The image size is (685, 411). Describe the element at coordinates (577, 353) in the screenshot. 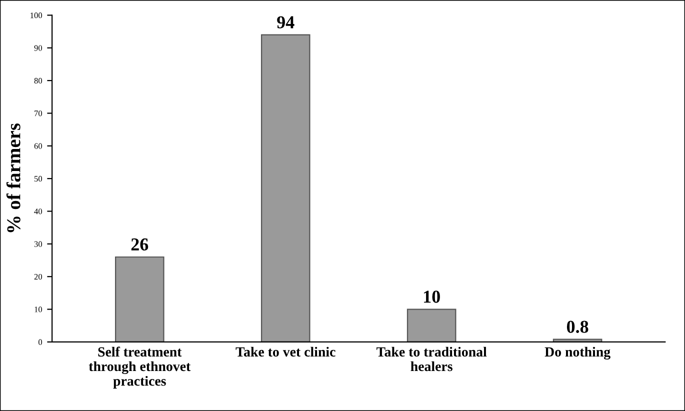

I see `x-tick-label: Do nothing` at that location.